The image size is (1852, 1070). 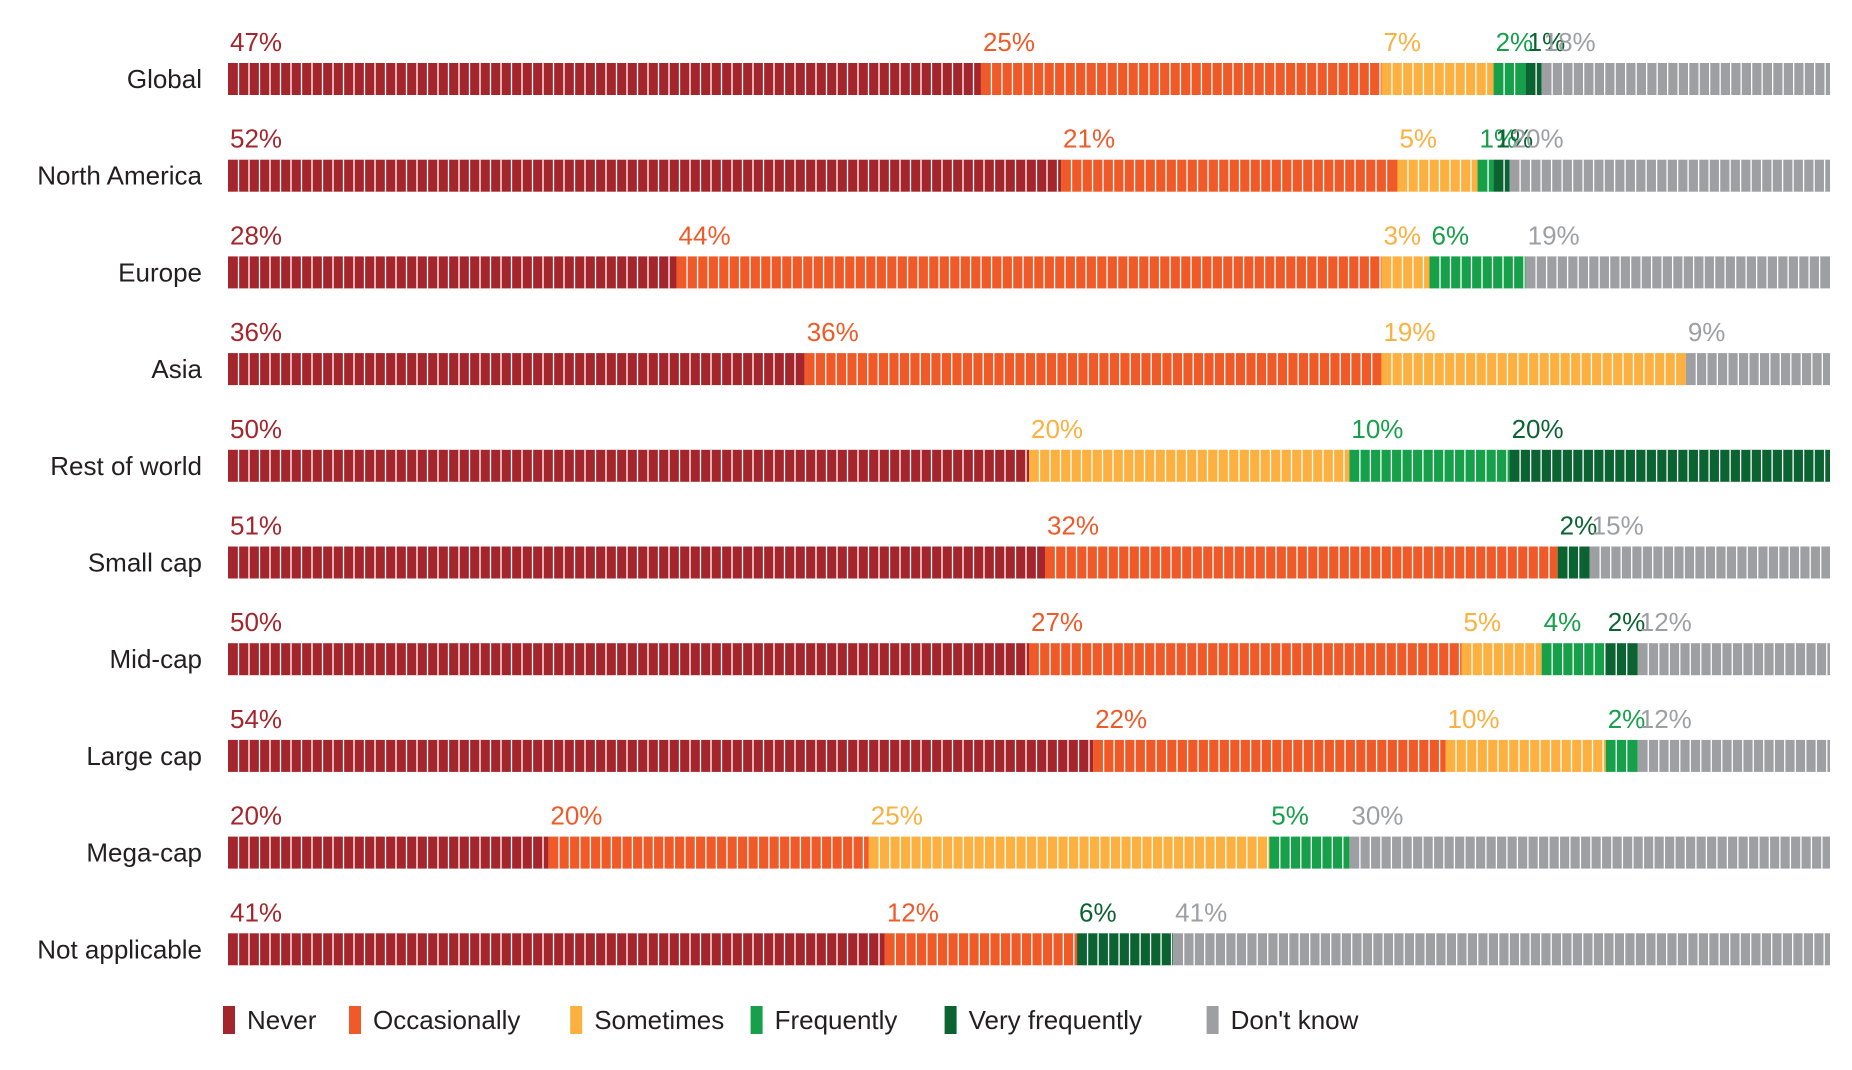 I want to click on data-label-occasionally: 44%, so click(x=705, y=235).